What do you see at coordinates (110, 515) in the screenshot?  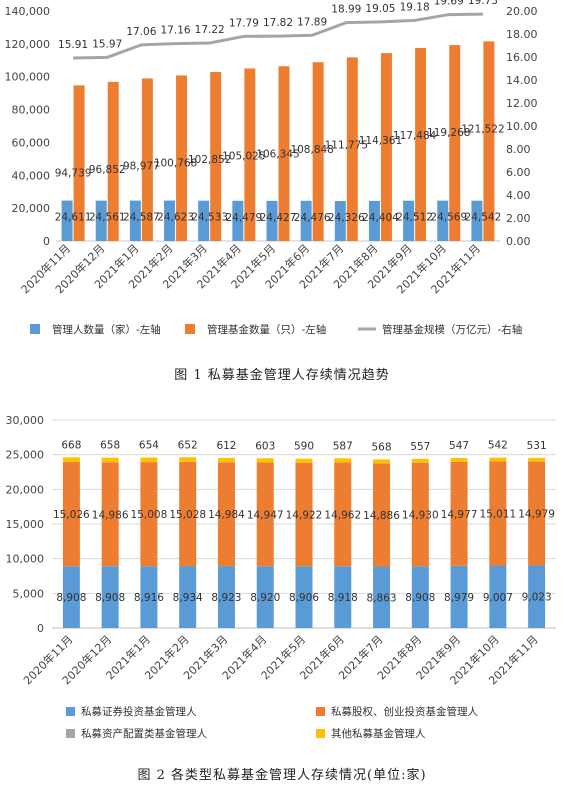 I see `label-equity-vc: 14,986` at bounding box center [110, 515].